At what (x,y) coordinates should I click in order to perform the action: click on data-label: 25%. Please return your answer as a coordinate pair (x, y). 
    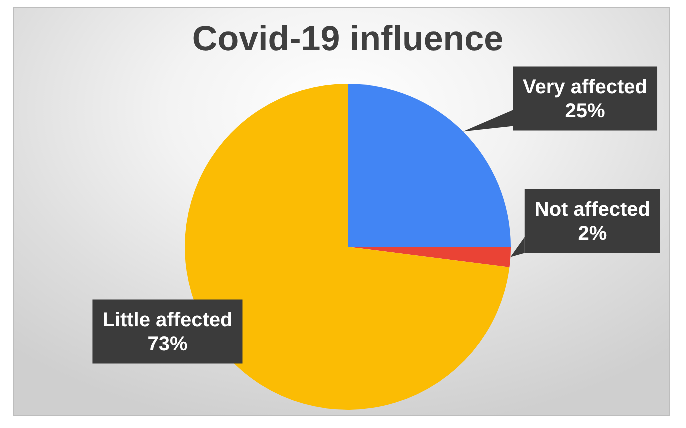
    Looking at the image, I should click on (585, 111).